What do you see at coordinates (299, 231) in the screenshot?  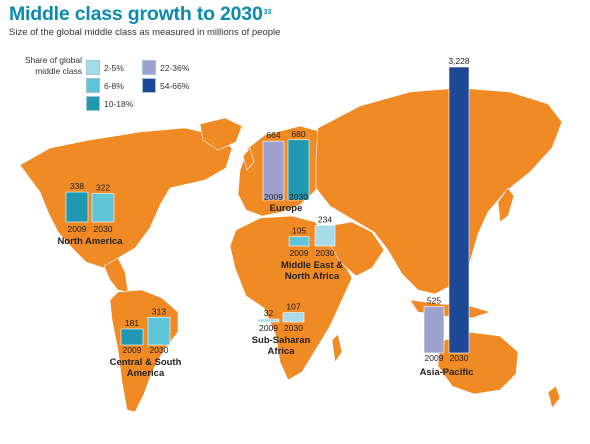 I see `bar-value-label: 105` at bounding box center [299, 231].